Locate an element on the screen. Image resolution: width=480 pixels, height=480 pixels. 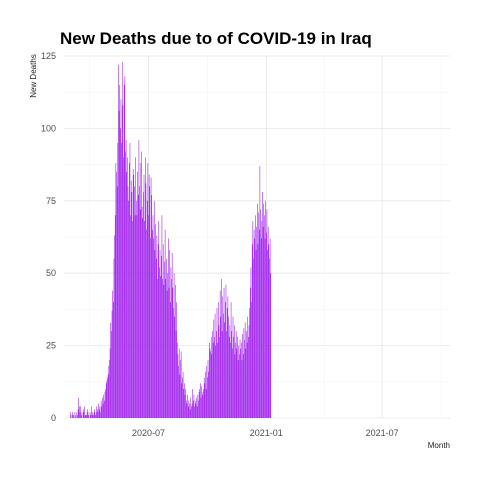
y-tick-label: 50 is located at coordinates (51, 273).